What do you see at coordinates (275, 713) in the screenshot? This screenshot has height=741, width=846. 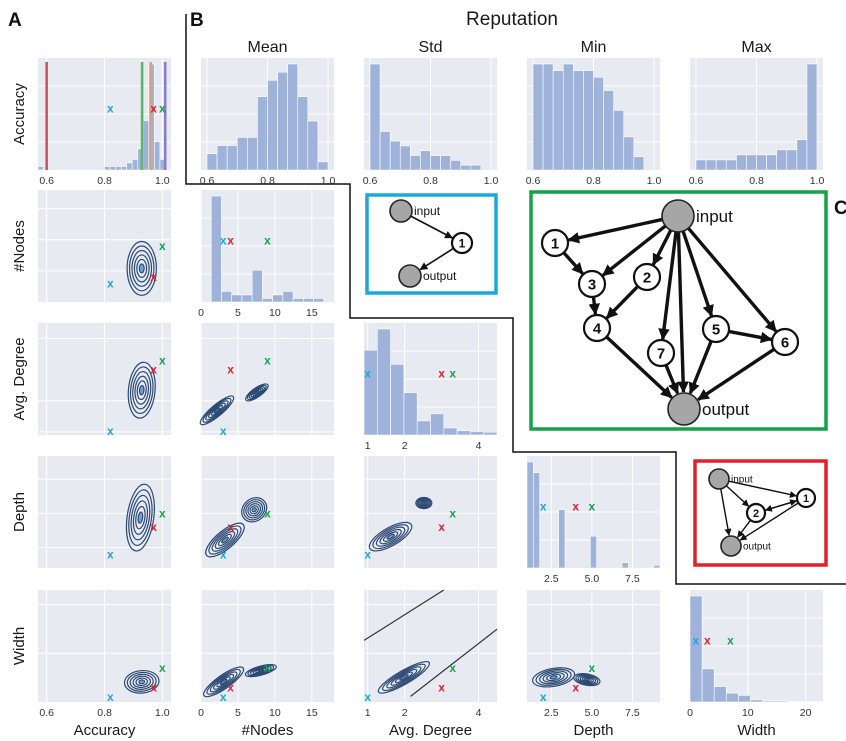 I see `tick-label: 10` at bounding box center [275, 713].